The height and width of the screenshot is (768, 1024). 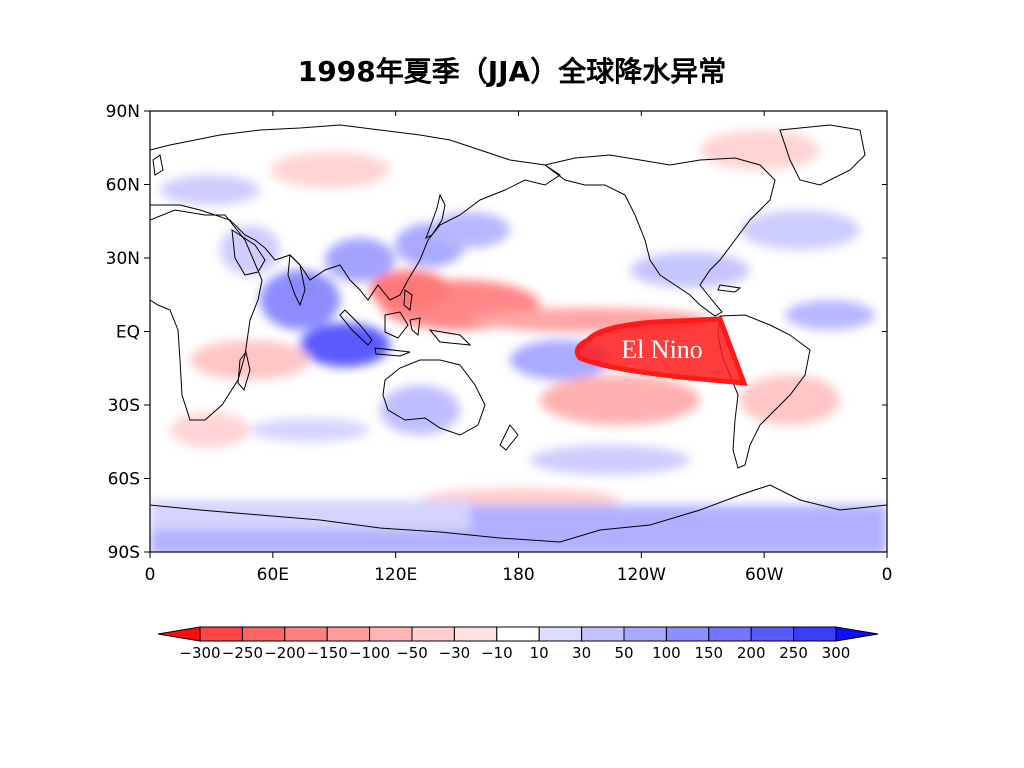 What do you see at coordinates (327, 653) in the screenshot?
I see `colorbar-label: −150` at bounding box center [327, 653].